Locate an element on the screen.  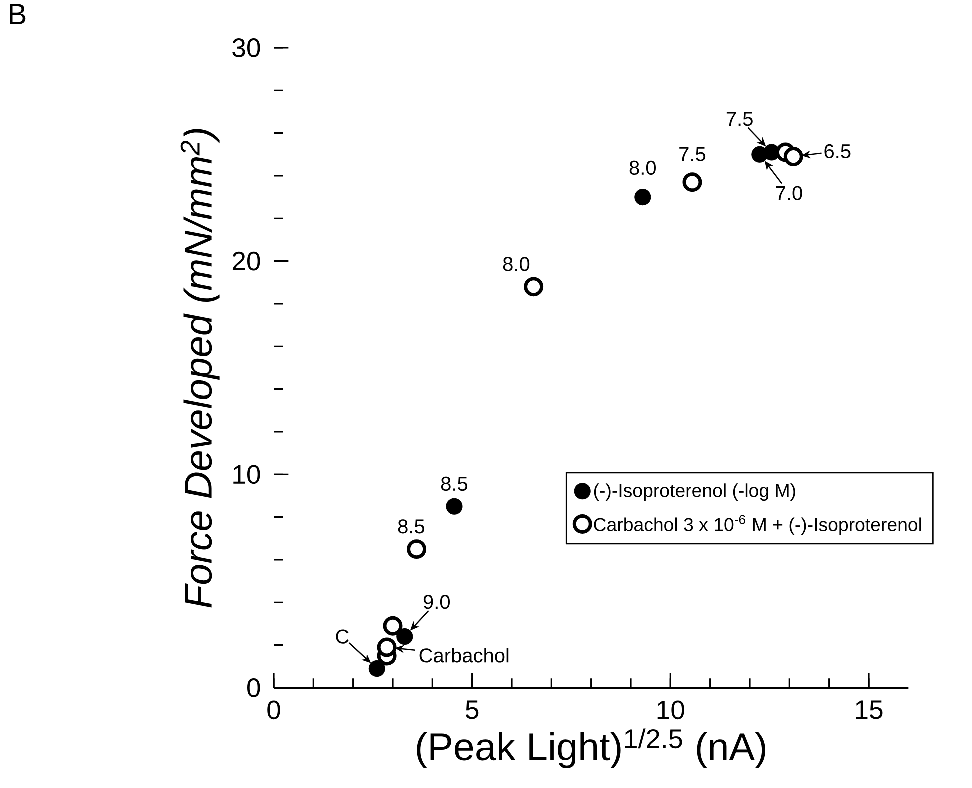
y-tick-label: 10 is located at coordinates (247, 474).